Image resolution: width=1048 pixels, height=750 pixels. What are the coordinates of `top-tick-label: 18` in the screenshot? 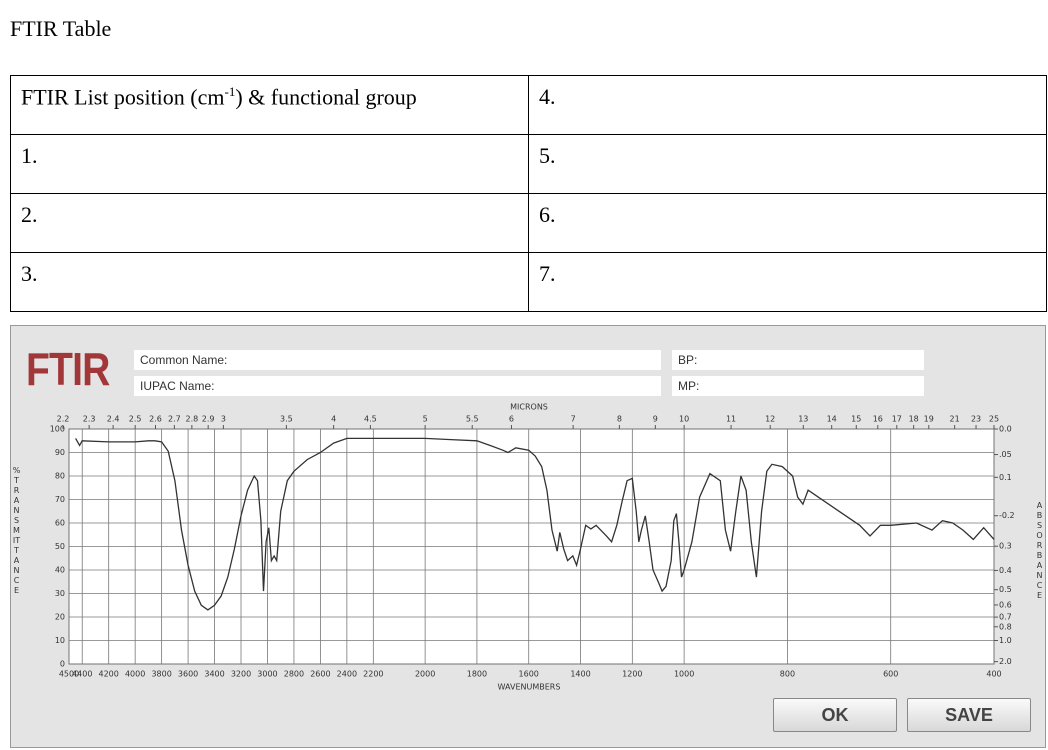 It's located at (914, 419).